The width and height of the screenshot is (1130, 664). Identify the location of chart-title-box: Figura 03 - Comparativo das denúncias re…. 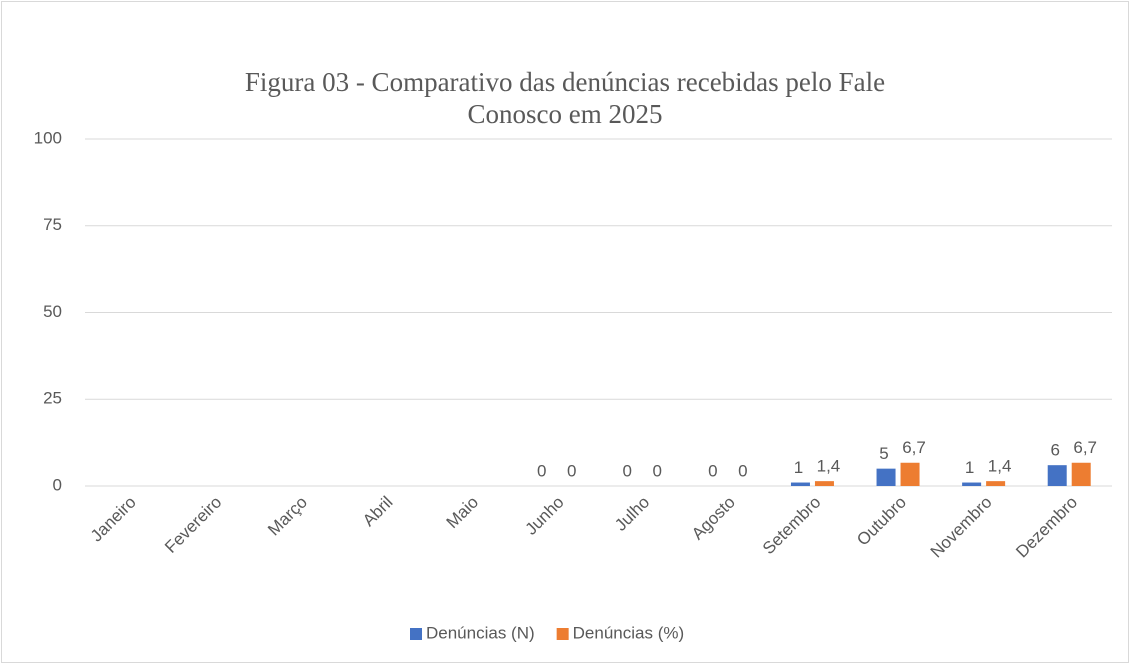
(565, 98).